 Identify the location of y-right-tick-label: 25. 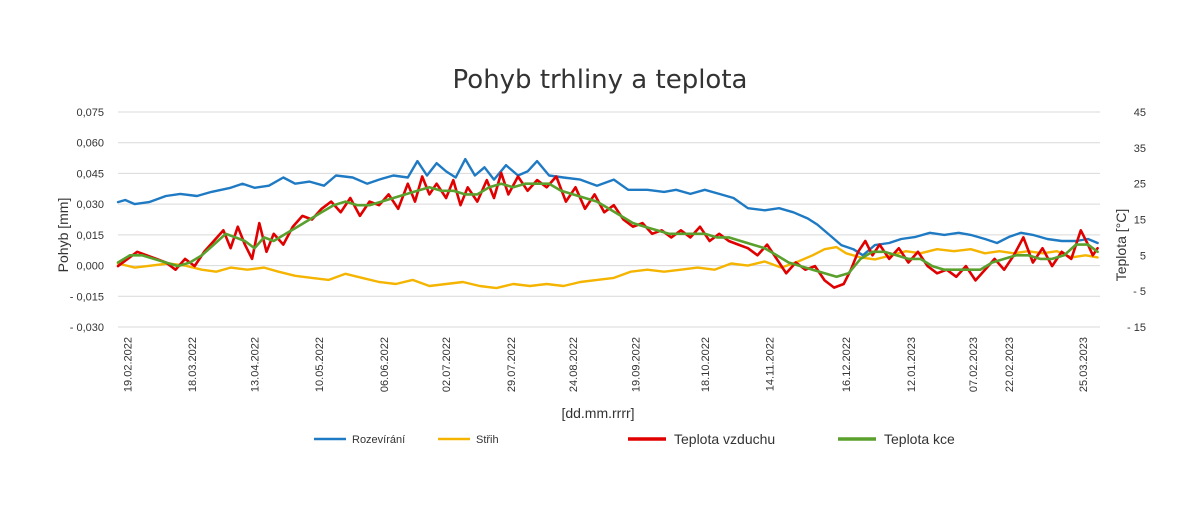
(1140, 185).